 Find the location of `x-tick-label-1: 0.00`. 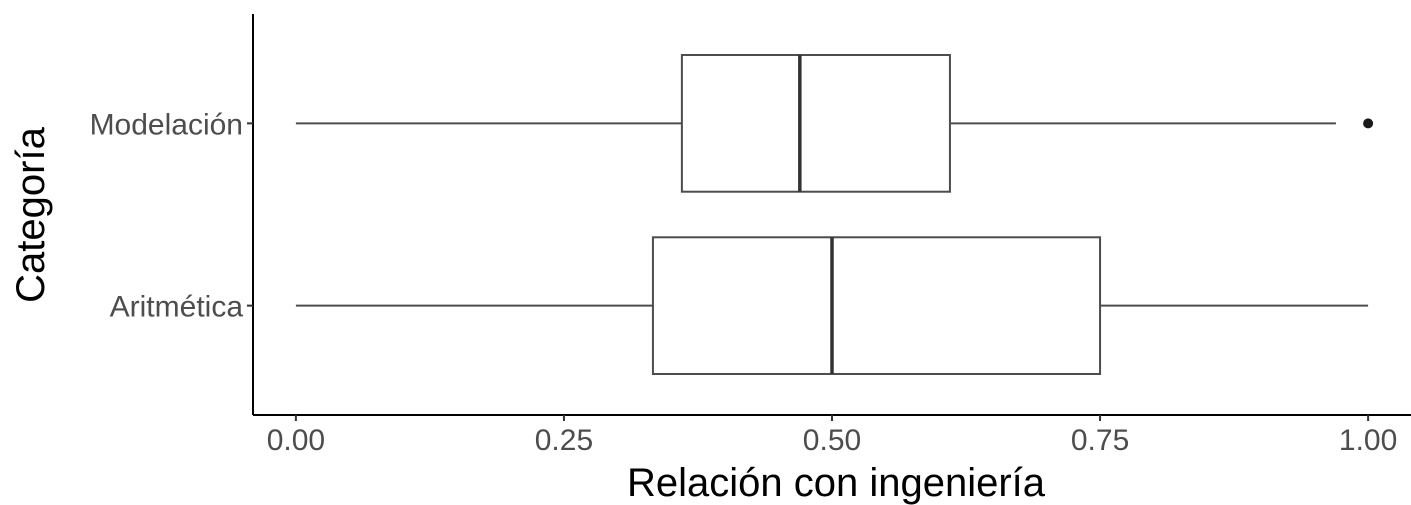

x-tick-label-1: 0.00 is located at coordinates (296, 440).